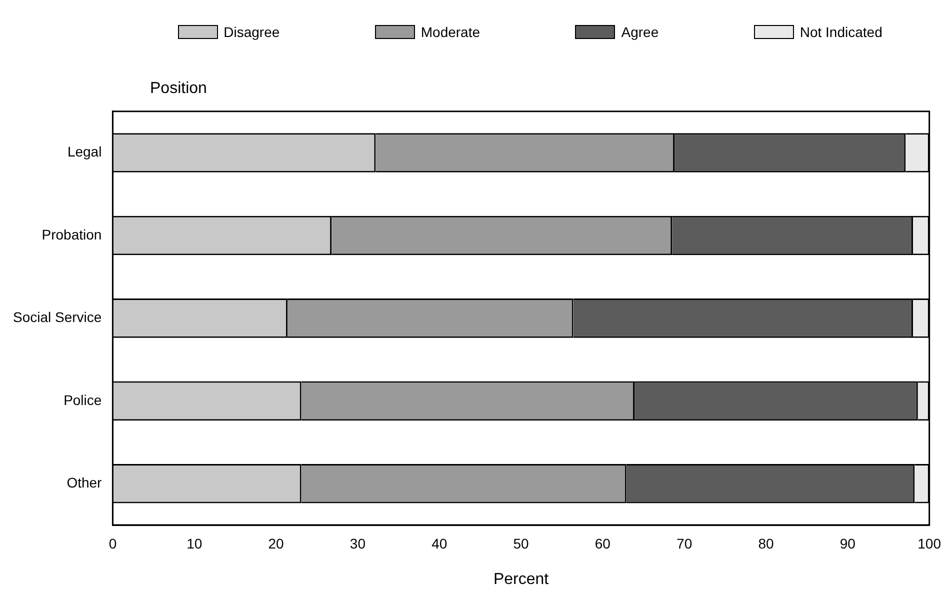  Describe the element at coordinates (684, 543) in the screenshot. I see `x-tick-label: 70` at that location.